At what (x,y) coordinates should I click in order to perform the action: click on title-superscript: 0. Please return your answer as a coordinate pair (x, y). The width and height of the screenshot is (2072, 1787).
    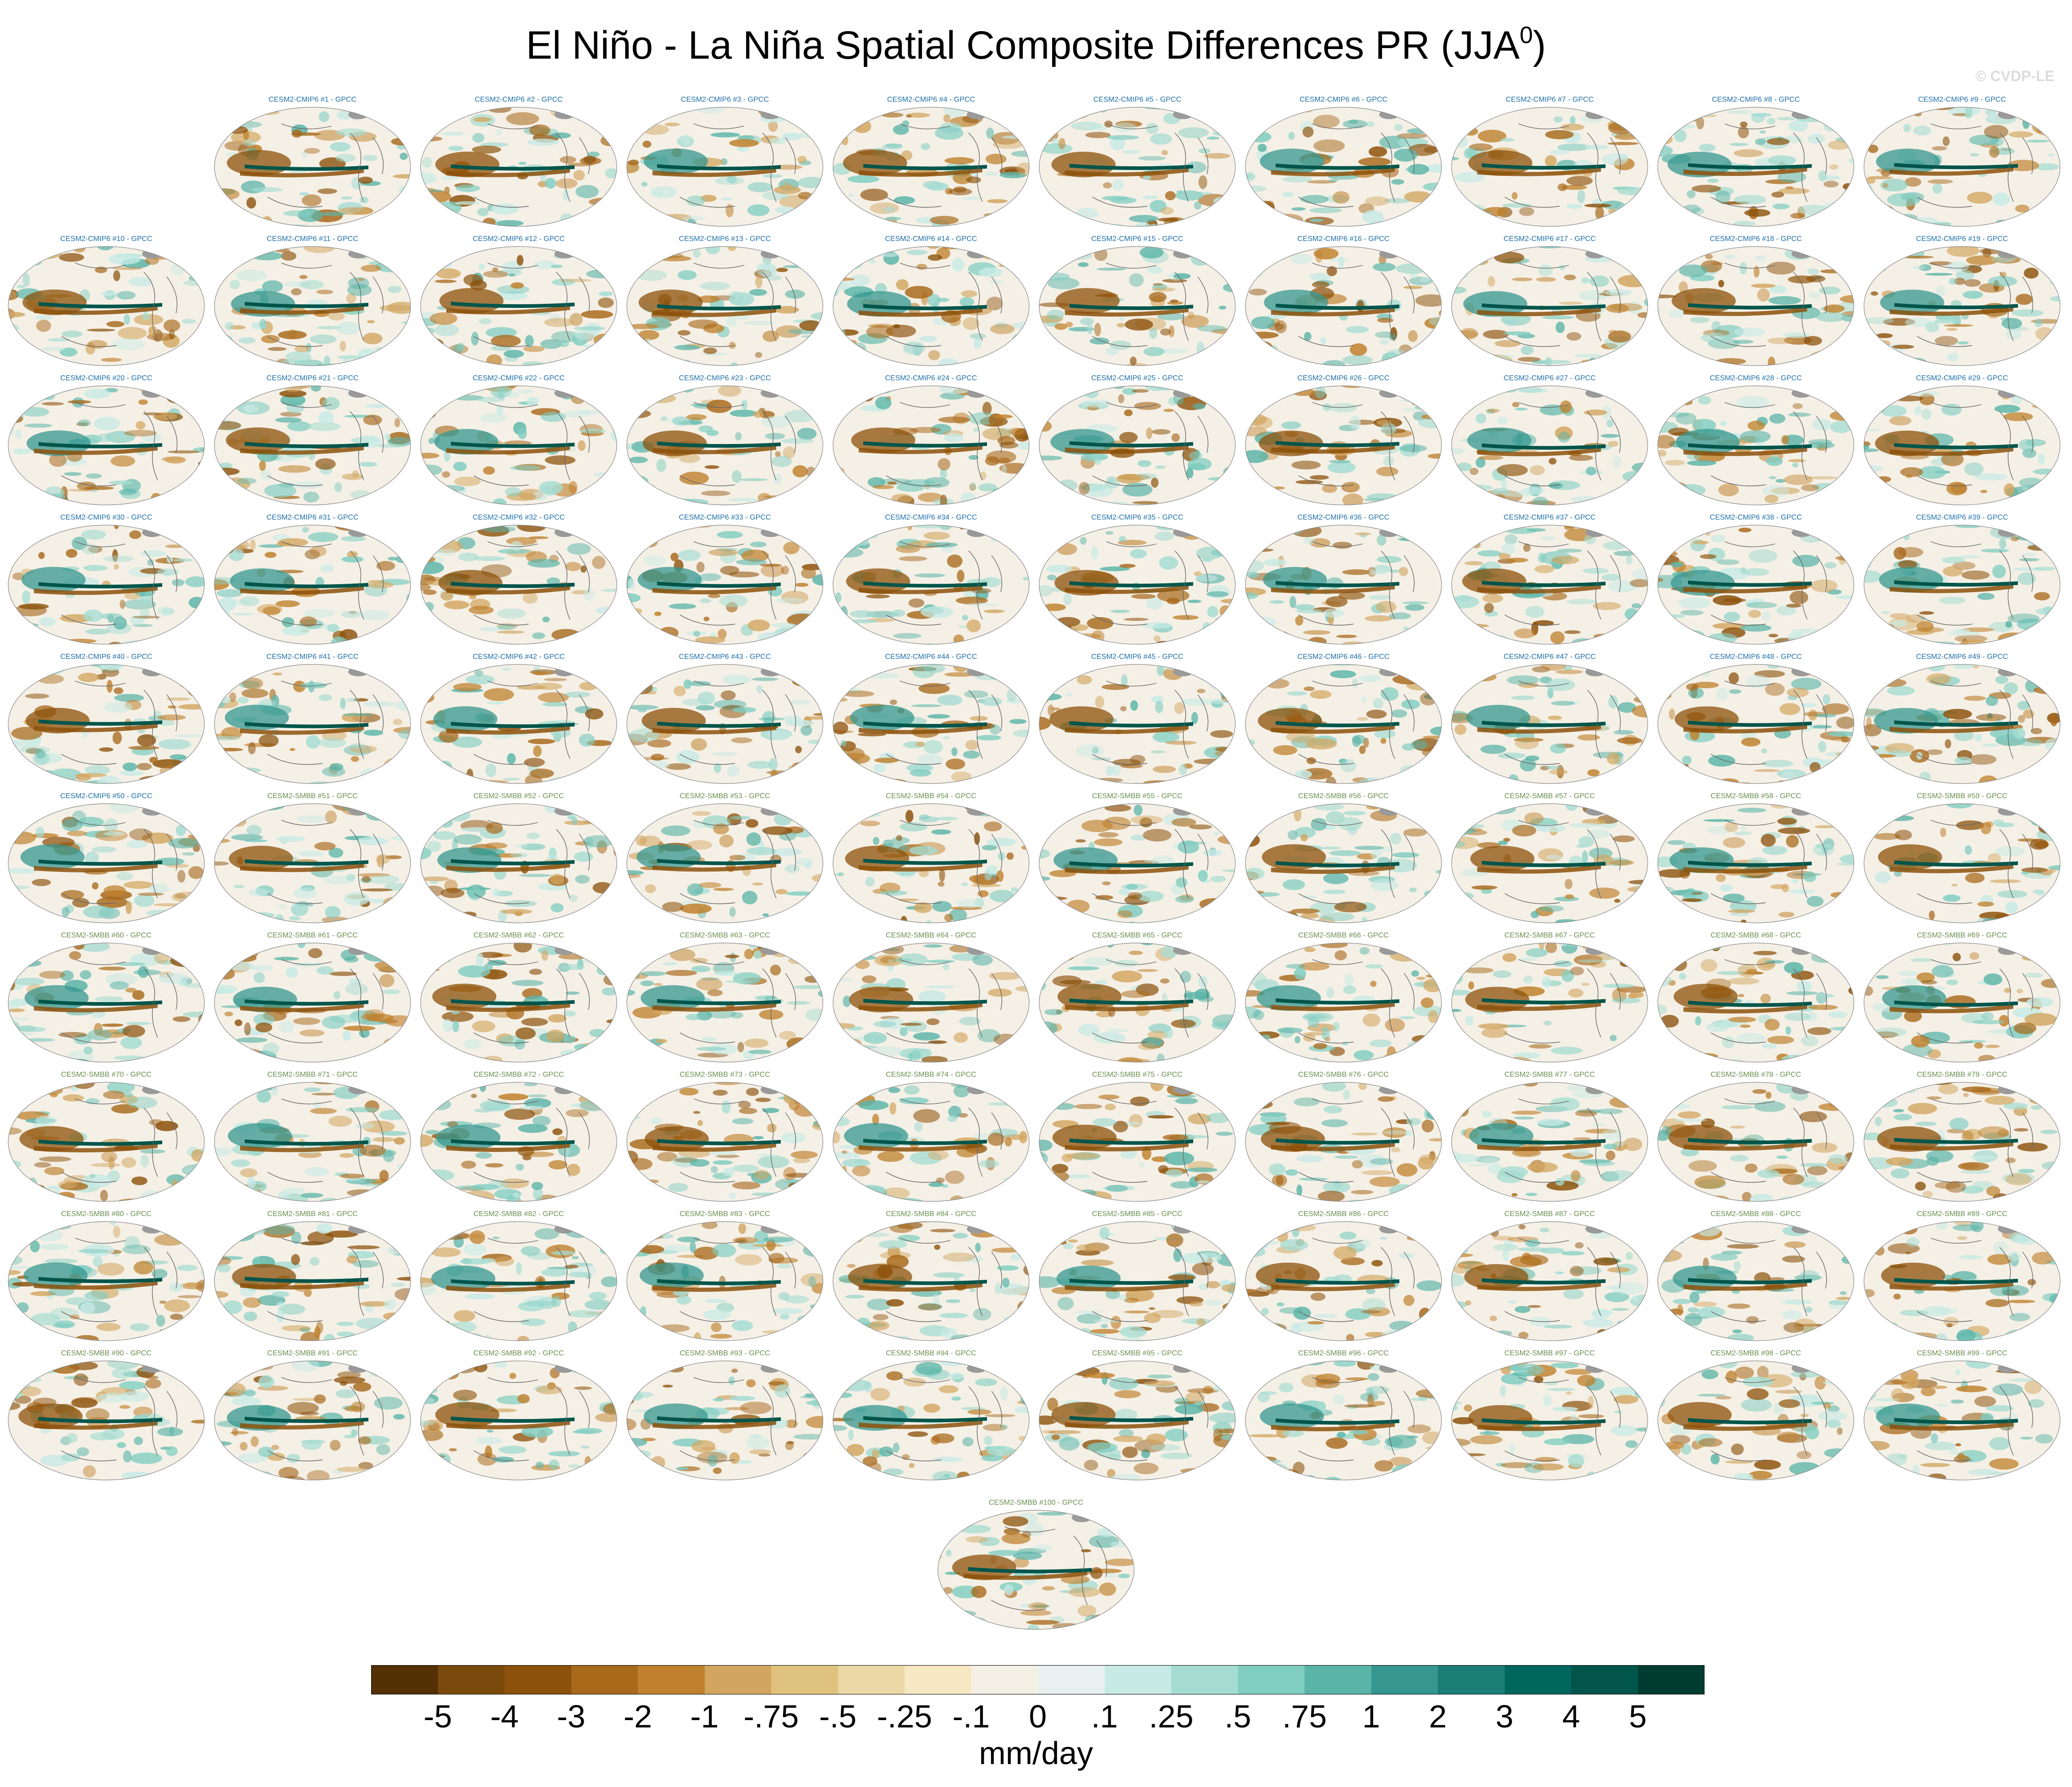
    Looking at the image, I should click on (1526, 35).